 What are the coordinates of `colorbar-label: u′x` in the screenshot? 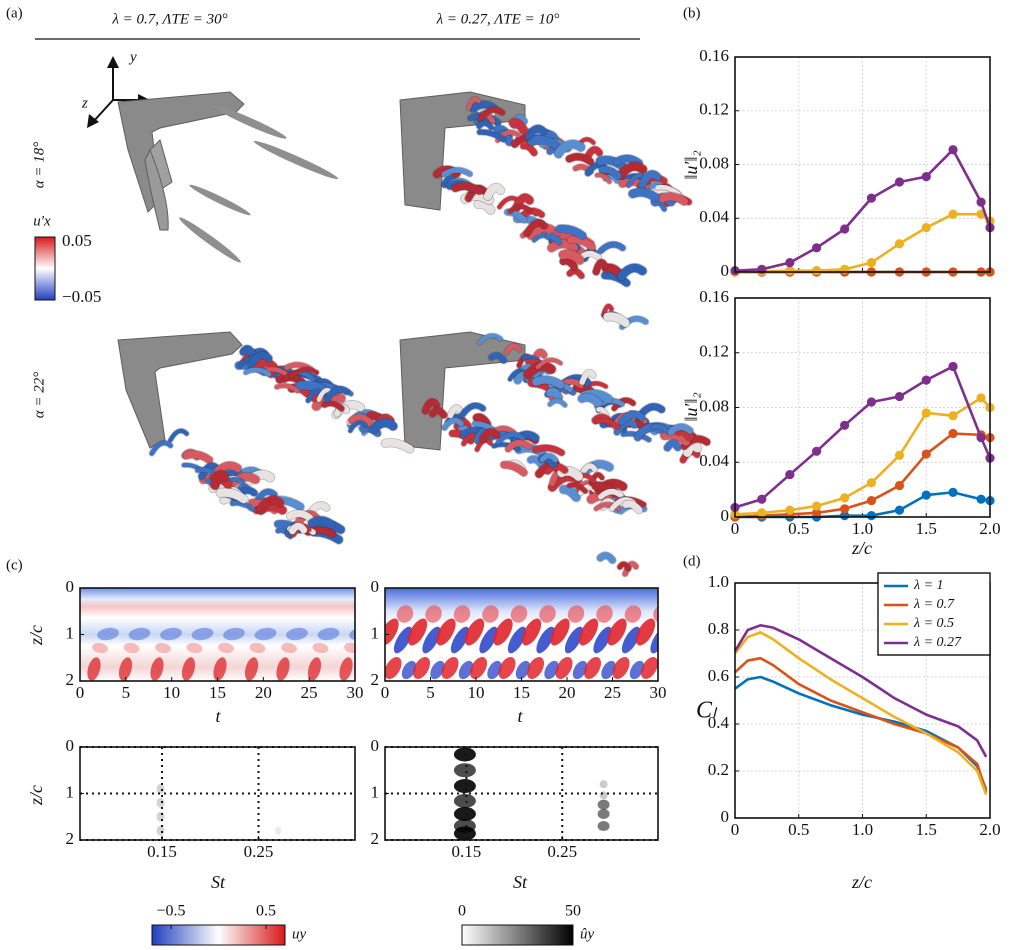 It's located at (42, 221).